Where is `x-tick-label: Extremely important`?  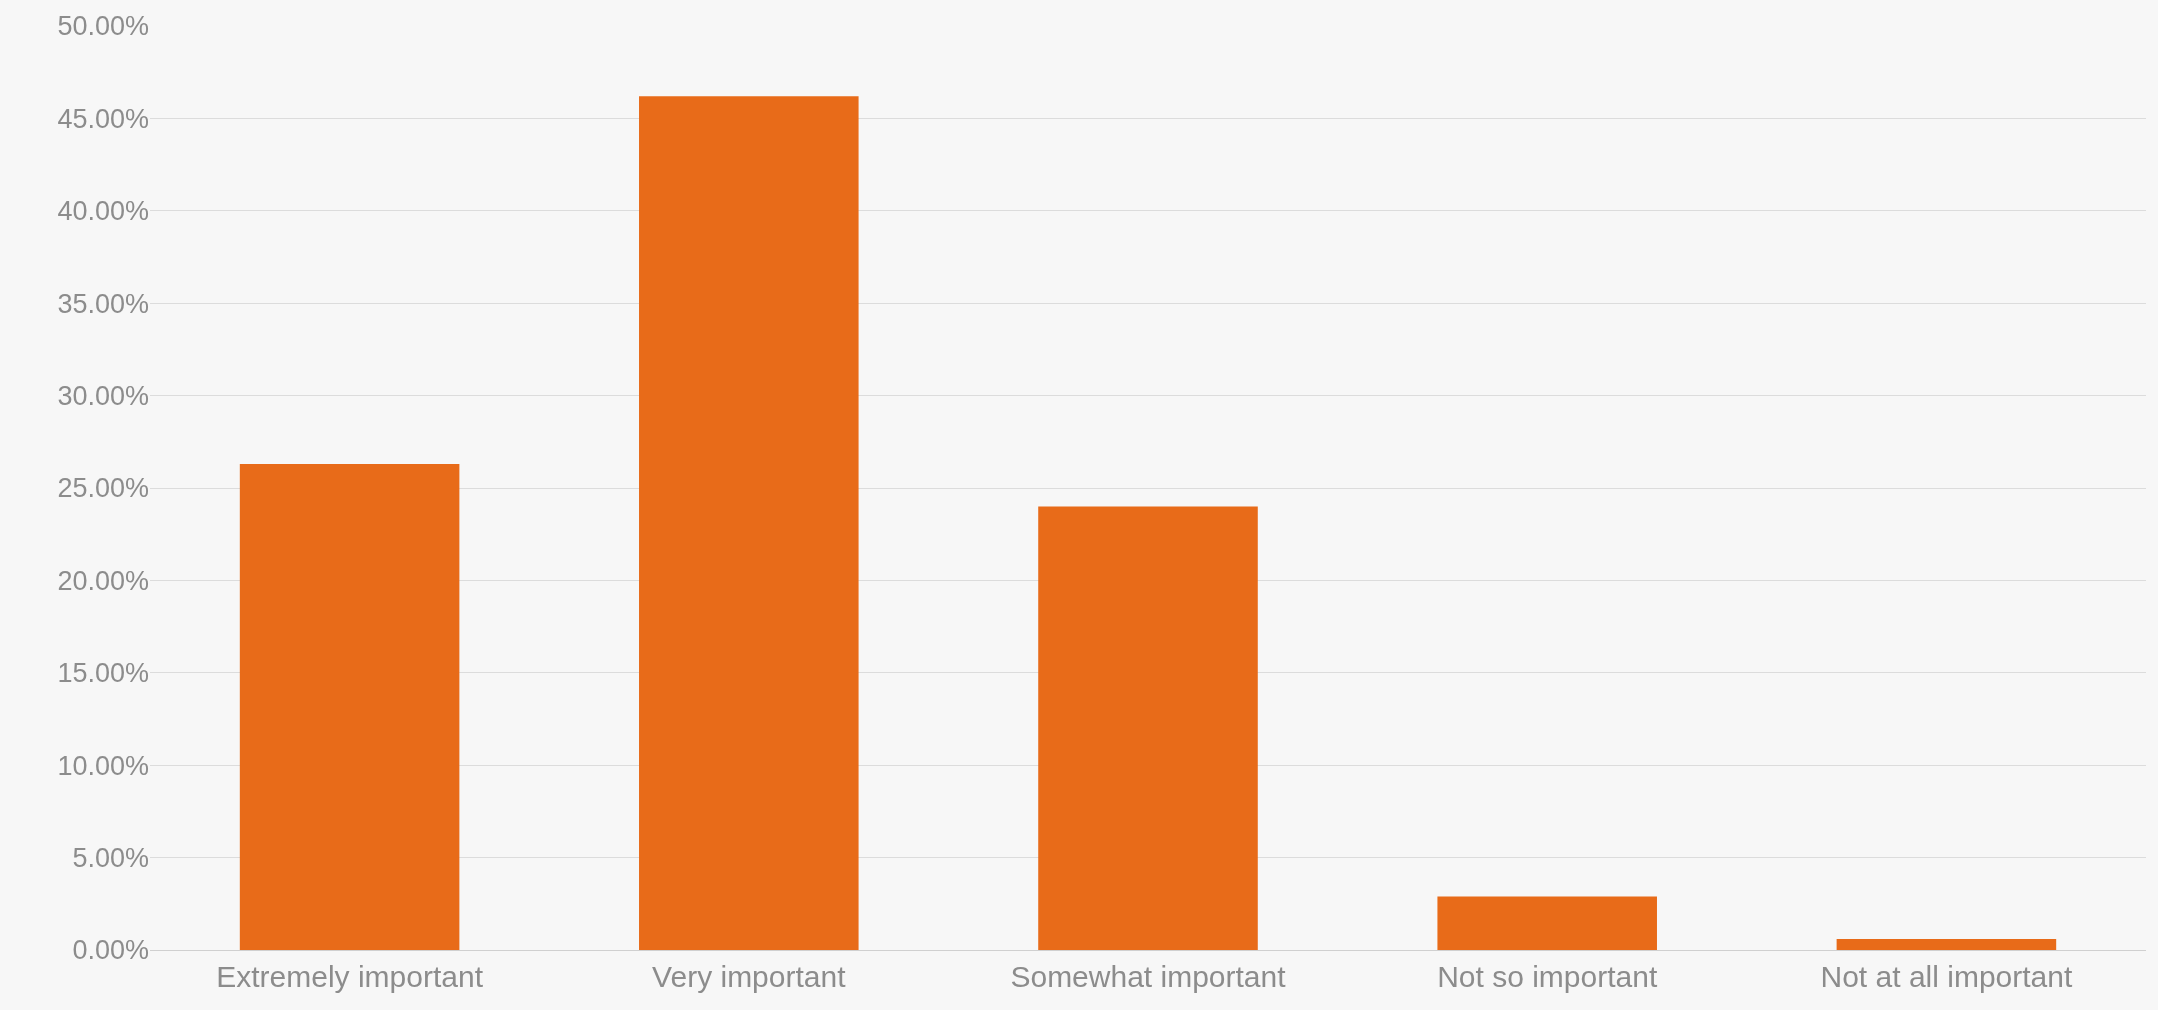
x-tick-label: Extremely important is located at coordinates (350, 976).